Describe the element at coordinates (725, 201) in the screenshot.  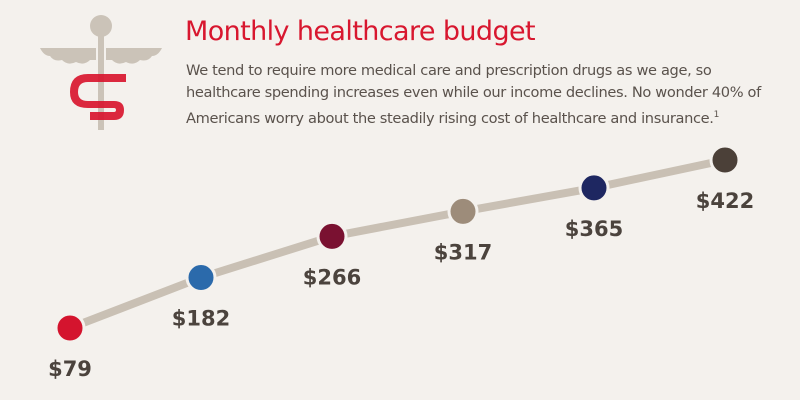
I see `data-label: $422` at that location.